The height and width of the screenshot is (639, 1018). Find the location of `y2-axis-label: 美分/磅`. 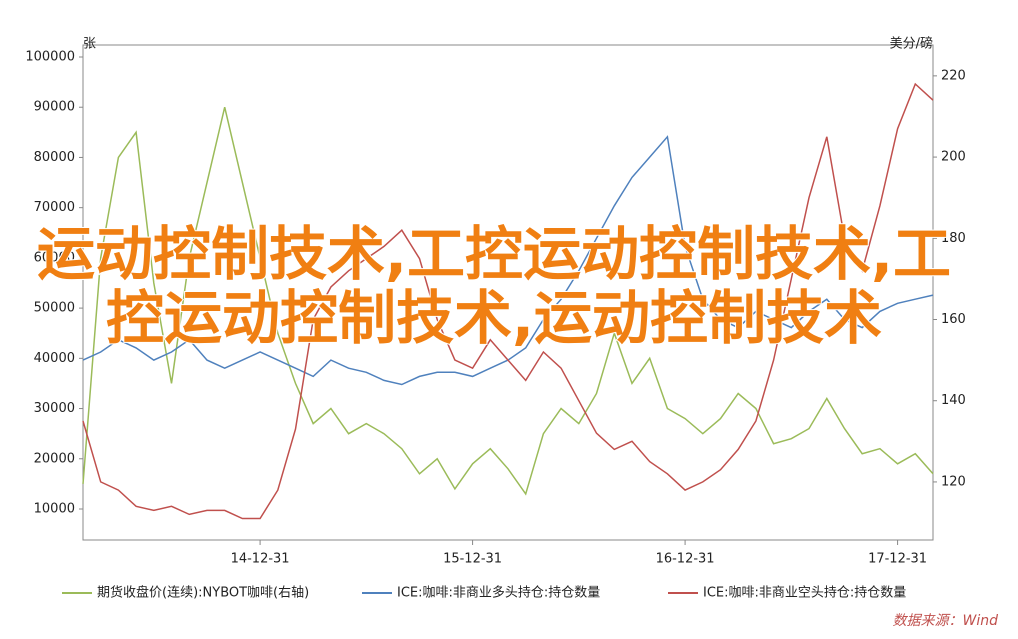

y2-axis-label: 美分/磅 is located at coordinates (911, 44).